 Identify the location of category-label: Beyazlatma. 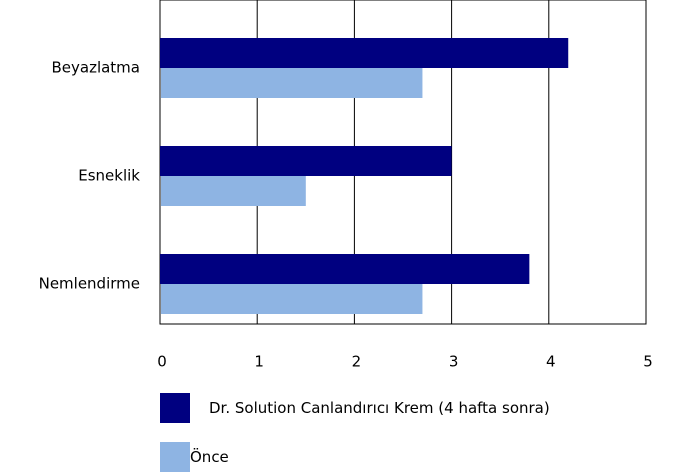
(95, 68).